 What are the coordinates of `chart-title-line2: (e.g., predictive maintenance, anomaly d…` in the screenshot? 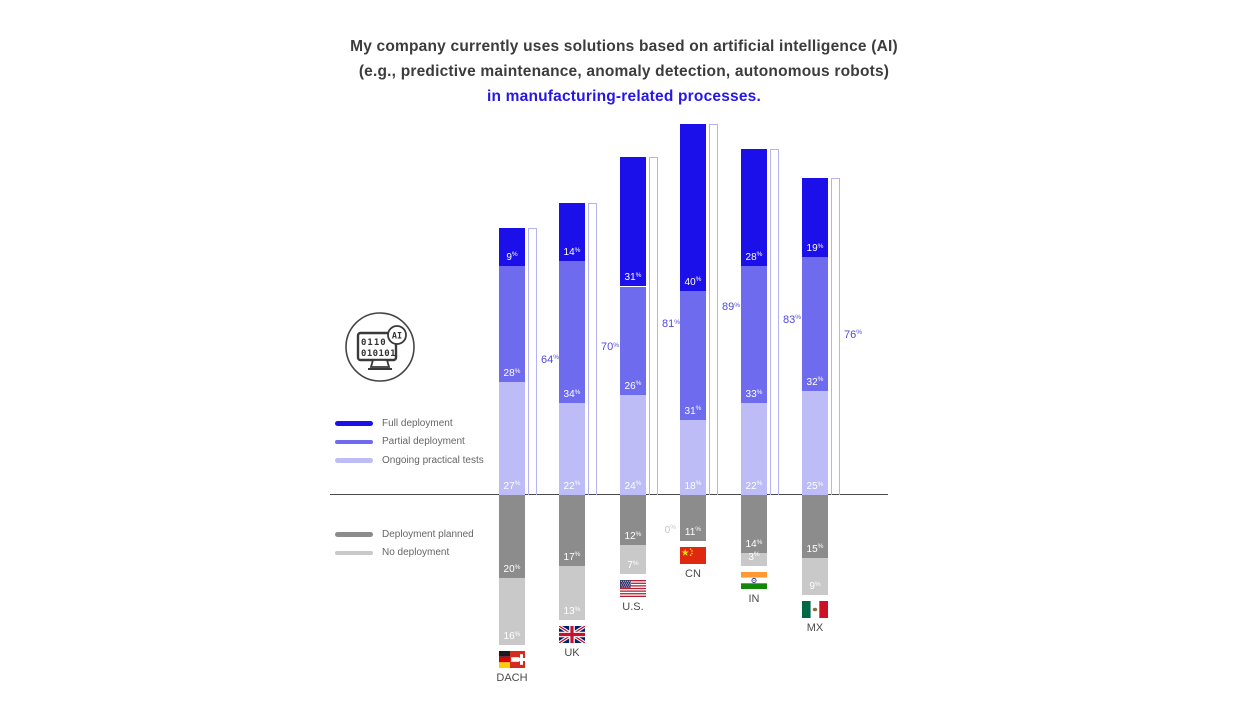 It's located at (624, 71).